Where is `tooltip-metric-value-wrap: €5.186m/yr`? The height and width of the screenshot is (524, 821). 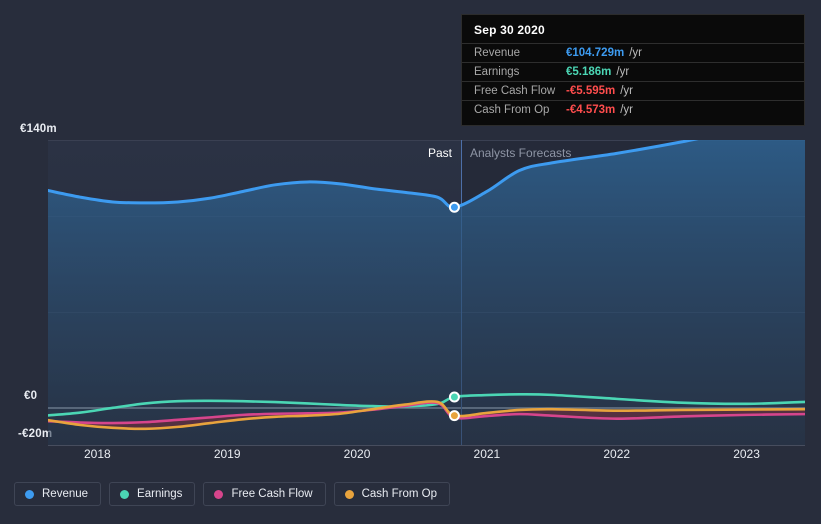 tooltip-metric-value-wrap: €5.186m/yr is located at coordinates (597, 72).